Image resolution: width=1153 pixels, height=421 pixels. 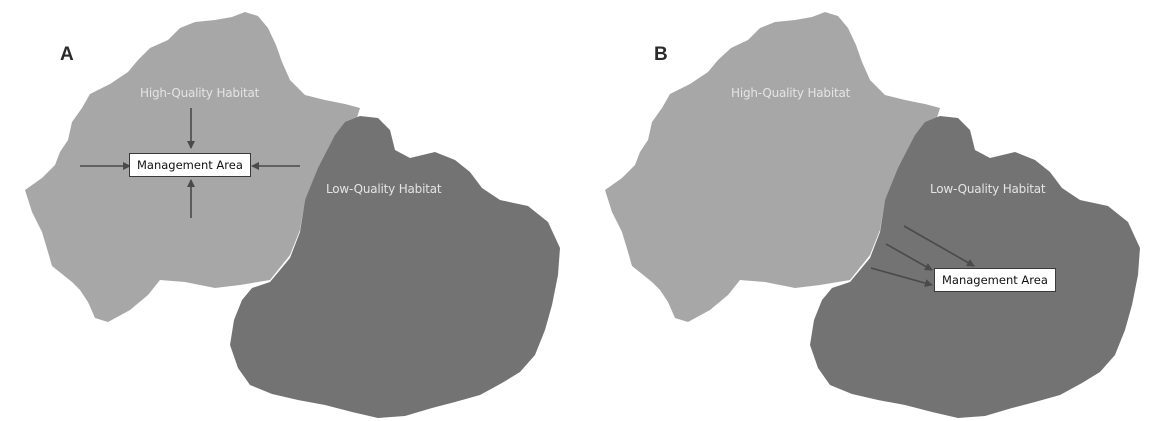 What do you see at coordinates (901, 277) in the screenshot?
I see `arrow-lower` at bounding box center [901, 277].